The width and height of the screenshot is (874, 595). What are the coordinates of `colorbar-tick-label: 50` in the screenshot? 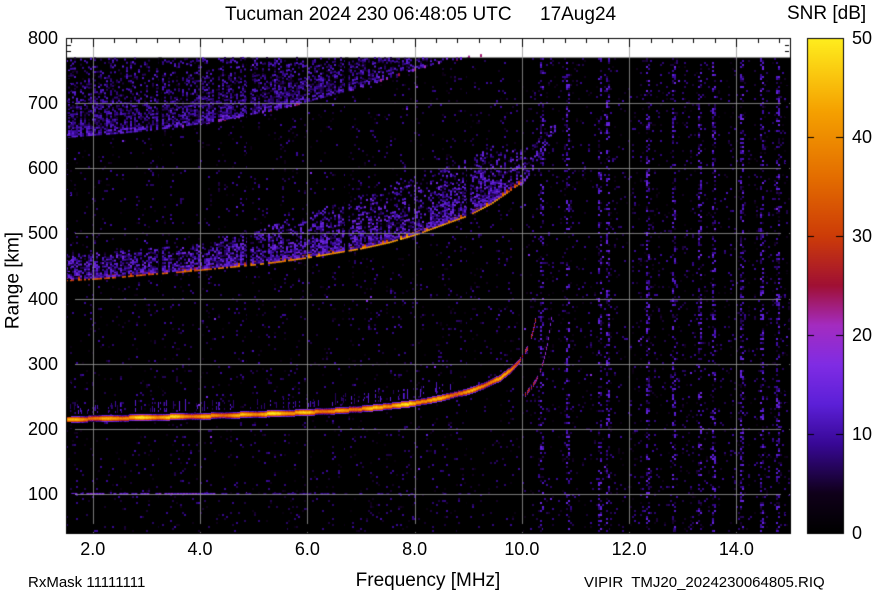 It's located at (862, 38).